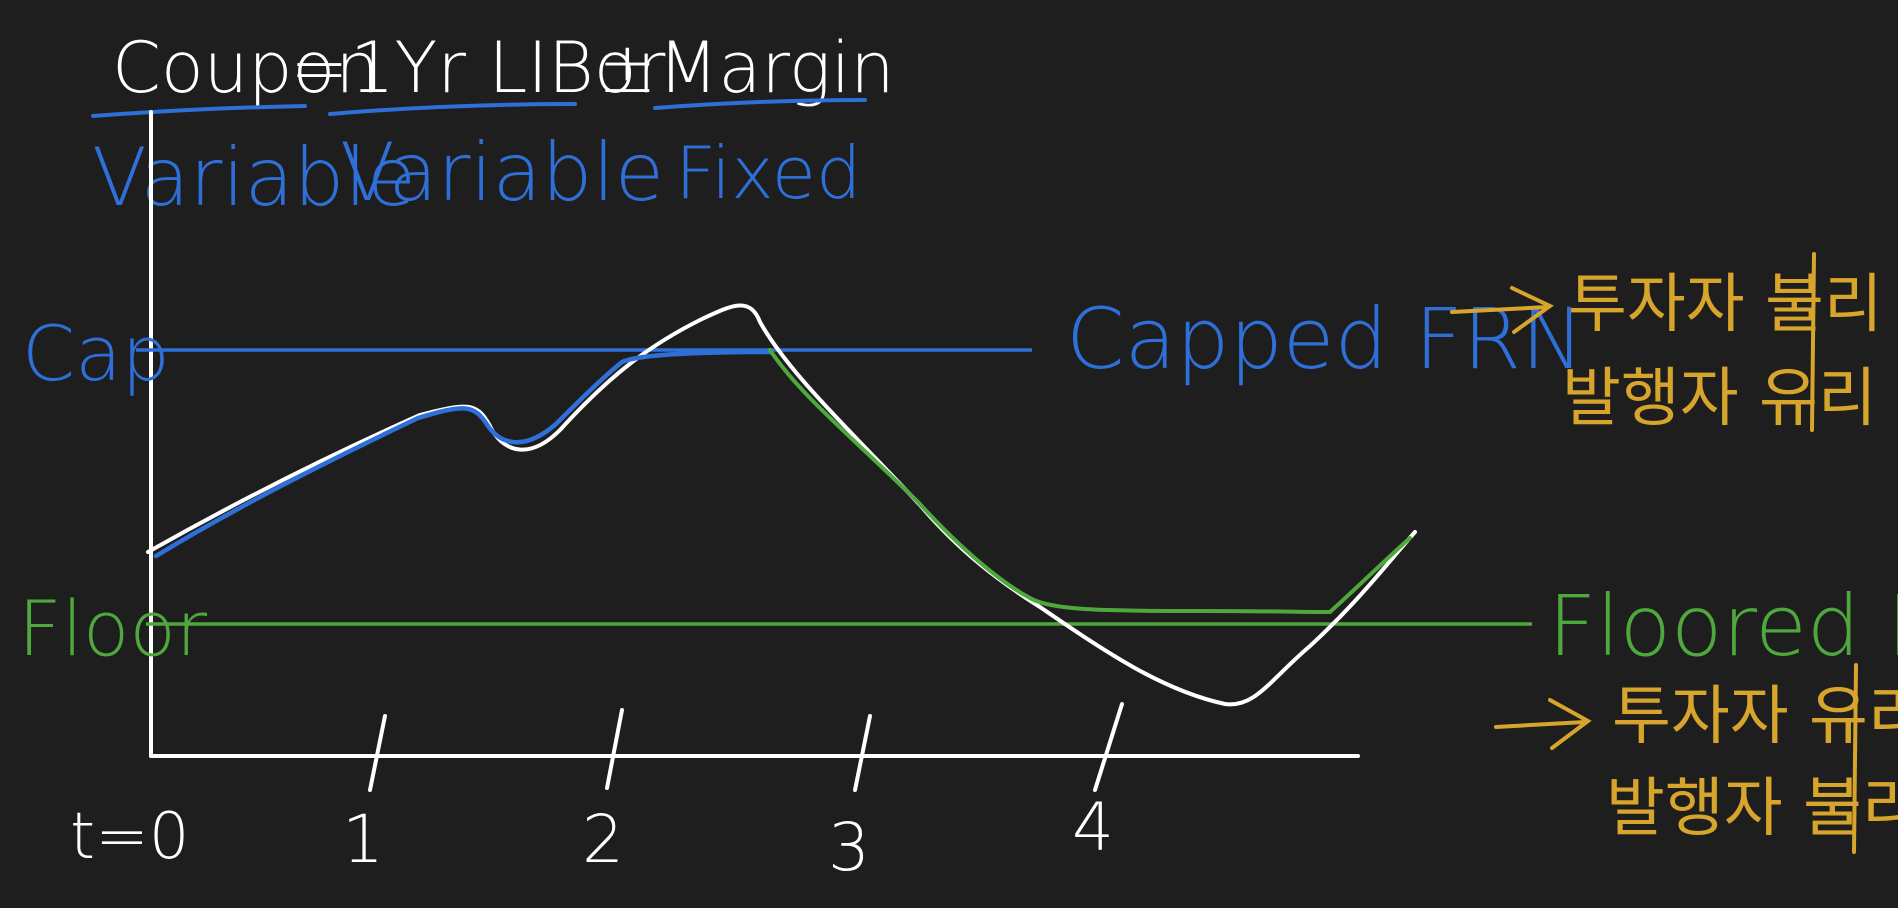  What do you see at coordinates (603, 839) in the screenshot?
I see `tick-label-2: 2` at bounding box center [603, 839].